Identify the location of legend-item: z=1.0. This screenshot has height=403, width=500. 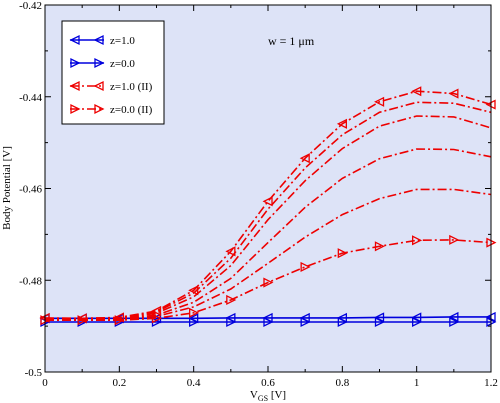
(102, 40).